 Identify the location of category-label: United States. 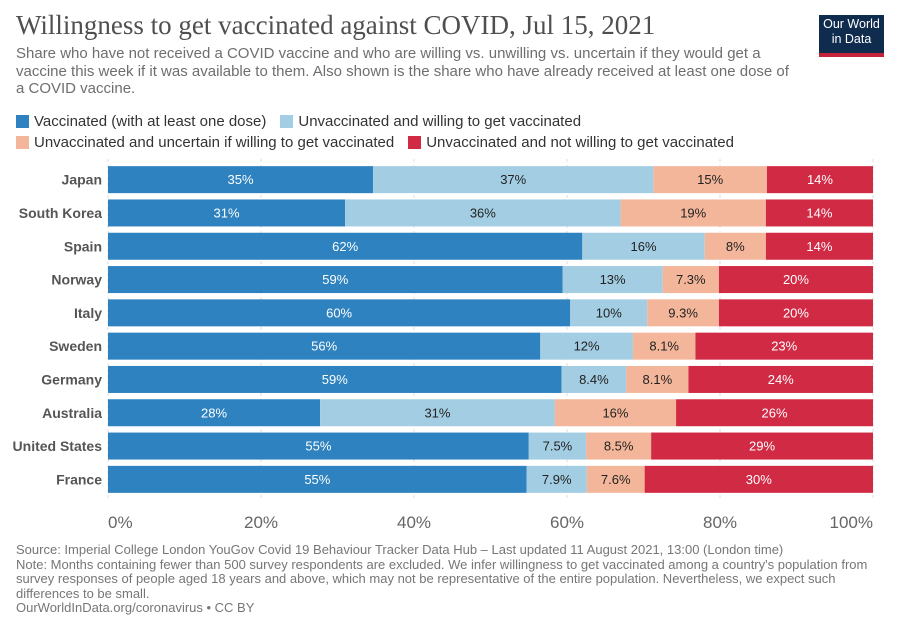
(58, 446).